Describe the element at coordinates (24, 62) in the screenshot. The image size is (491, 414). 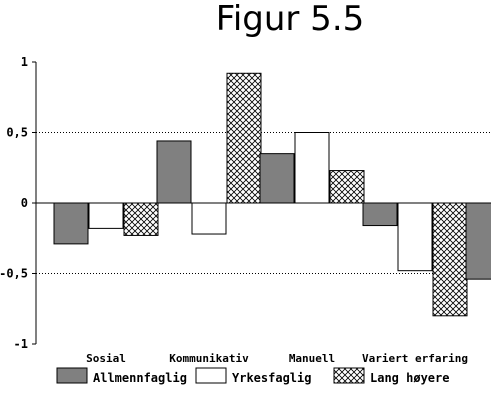
I see `y-tick-label: 1` at that location.